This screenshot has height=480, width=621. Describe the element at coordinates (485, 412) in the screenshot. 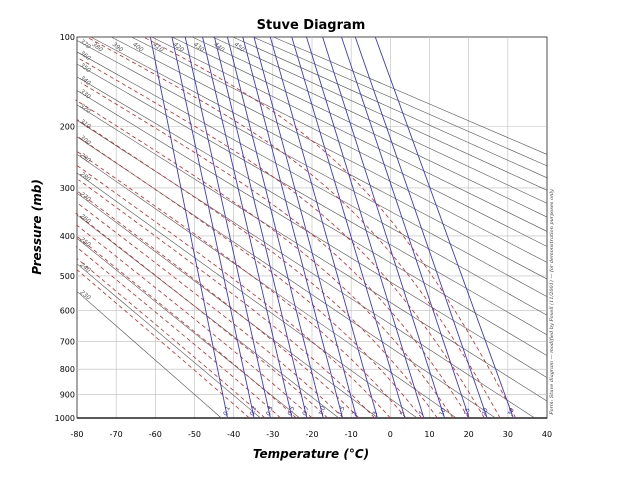

I see `mixing-ratio-label: 20` at that location.